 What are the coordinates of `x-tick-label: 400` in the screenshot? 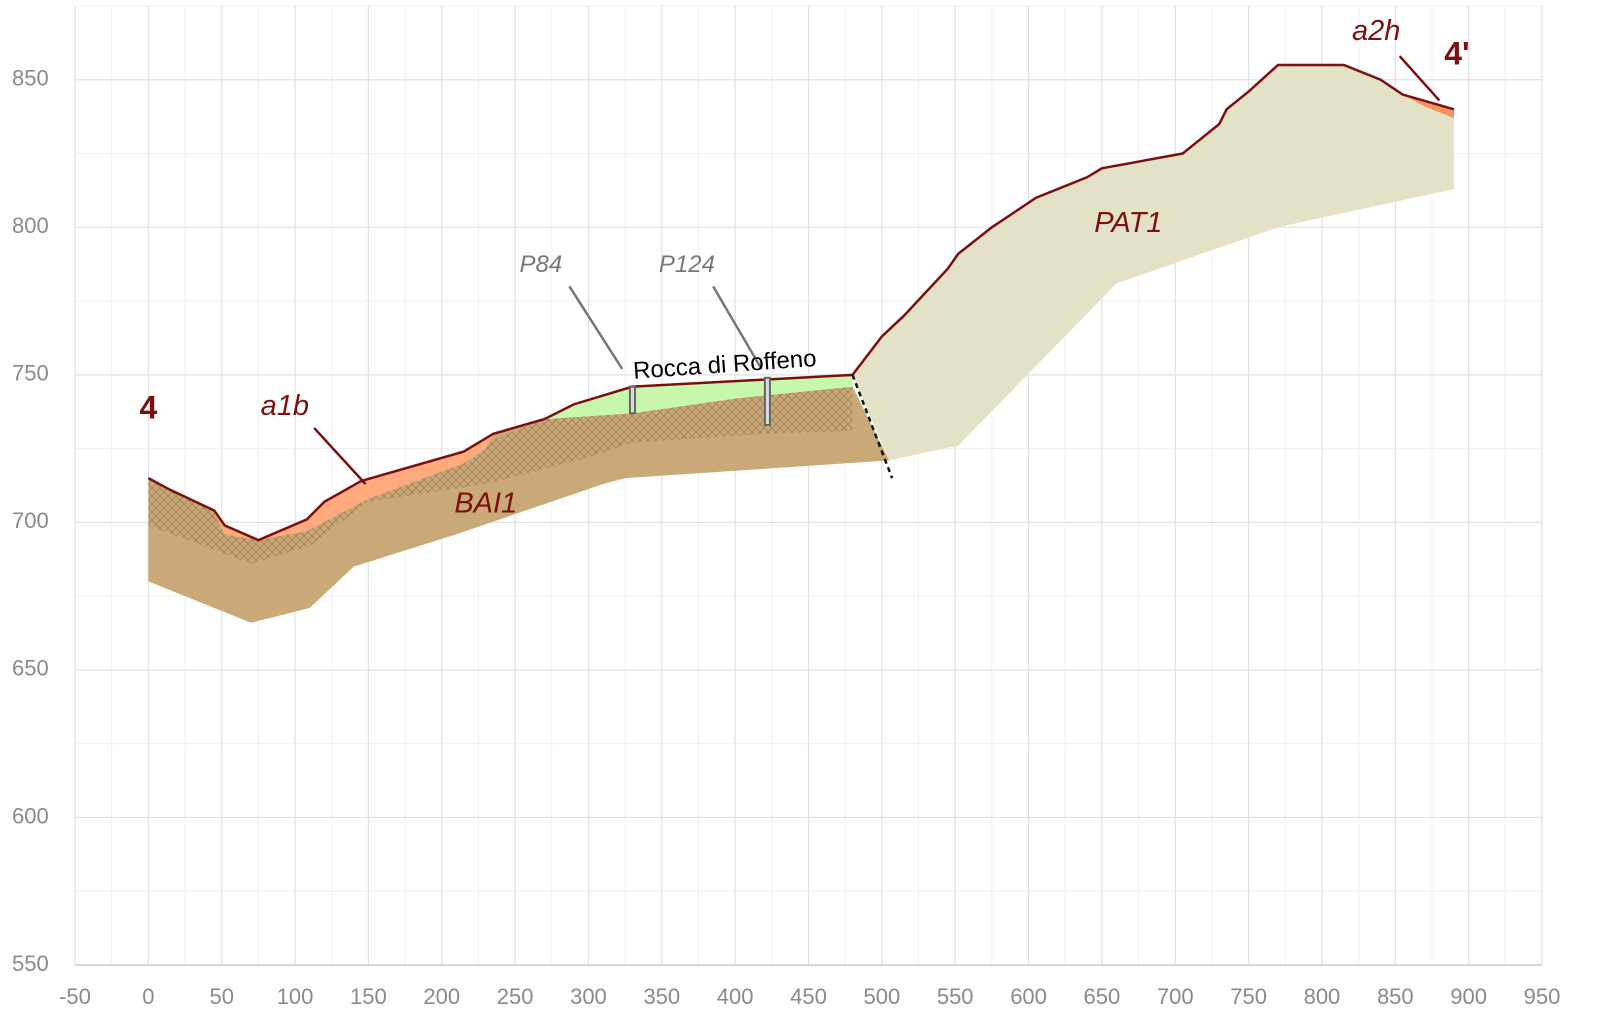 It's located at (735, 996).